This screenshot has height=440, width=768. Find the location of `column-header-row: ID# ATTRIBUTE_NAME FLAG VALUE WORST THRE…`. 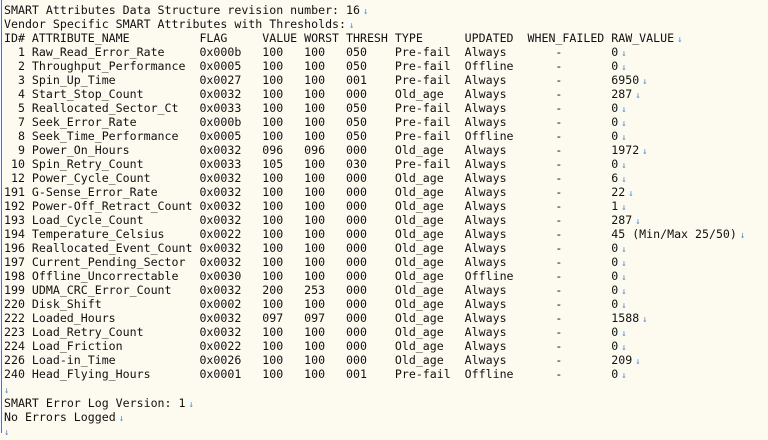

column-header-row: ID# ATTRIBUTE_NAME FLAG VALUE WORST THRE… is located at coordinates (384, 38).